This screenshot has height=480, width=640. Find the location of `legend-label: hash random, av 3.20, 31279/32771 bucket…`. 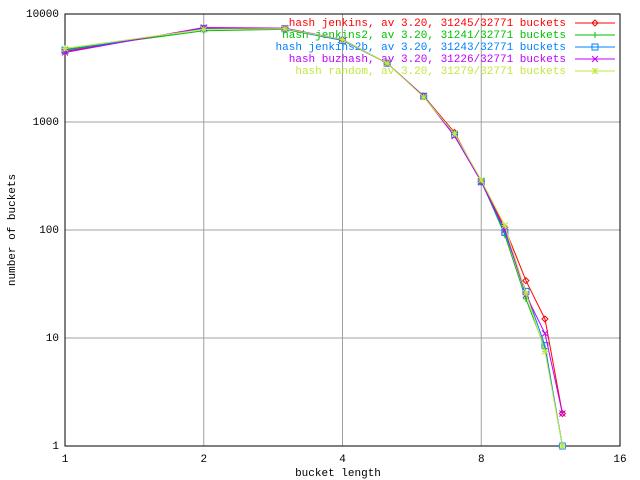

legend-label: hash random, av 3.20, 31279/32771 bucket… is located at coordinates (430, 72).